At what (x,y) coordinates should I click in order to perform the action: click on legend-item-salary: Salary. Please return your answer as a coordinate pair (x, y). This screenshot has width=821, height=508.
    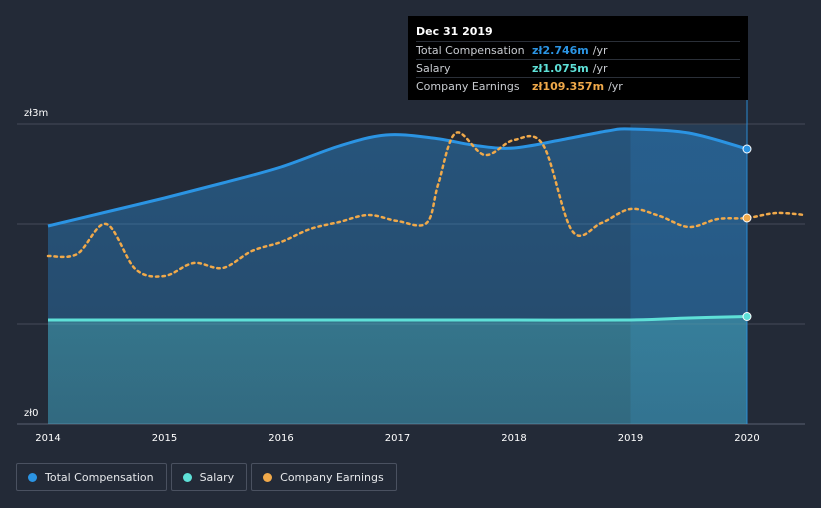
    Looking at the image, I should click on (209, 477).